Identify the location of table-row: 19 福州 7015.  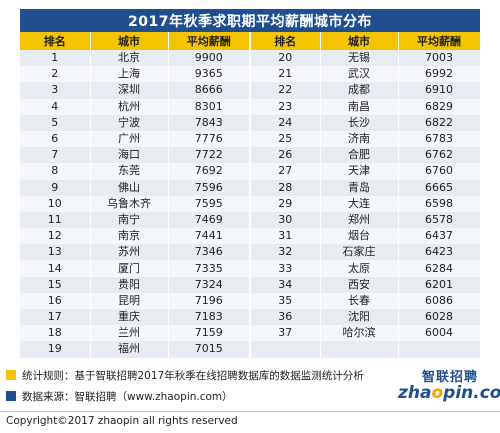
(250, 349).